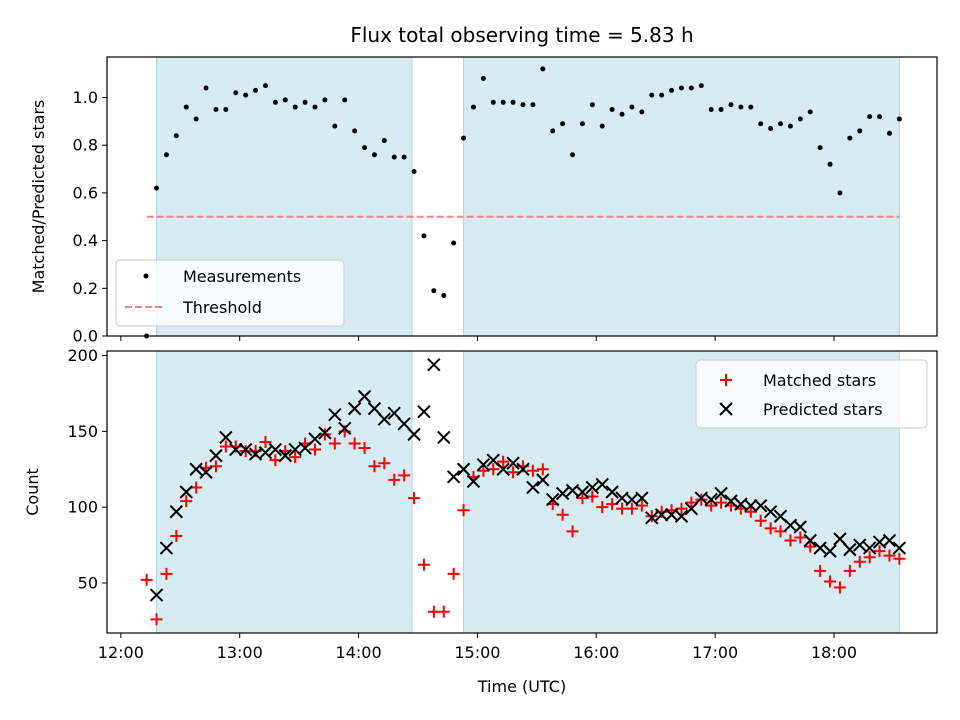 Image resolution: width=960 pixels, height=720 pixels. Describe the element at coordinates (146, 276) in the screenshot. I see `legend-measurements-marker` at that location.